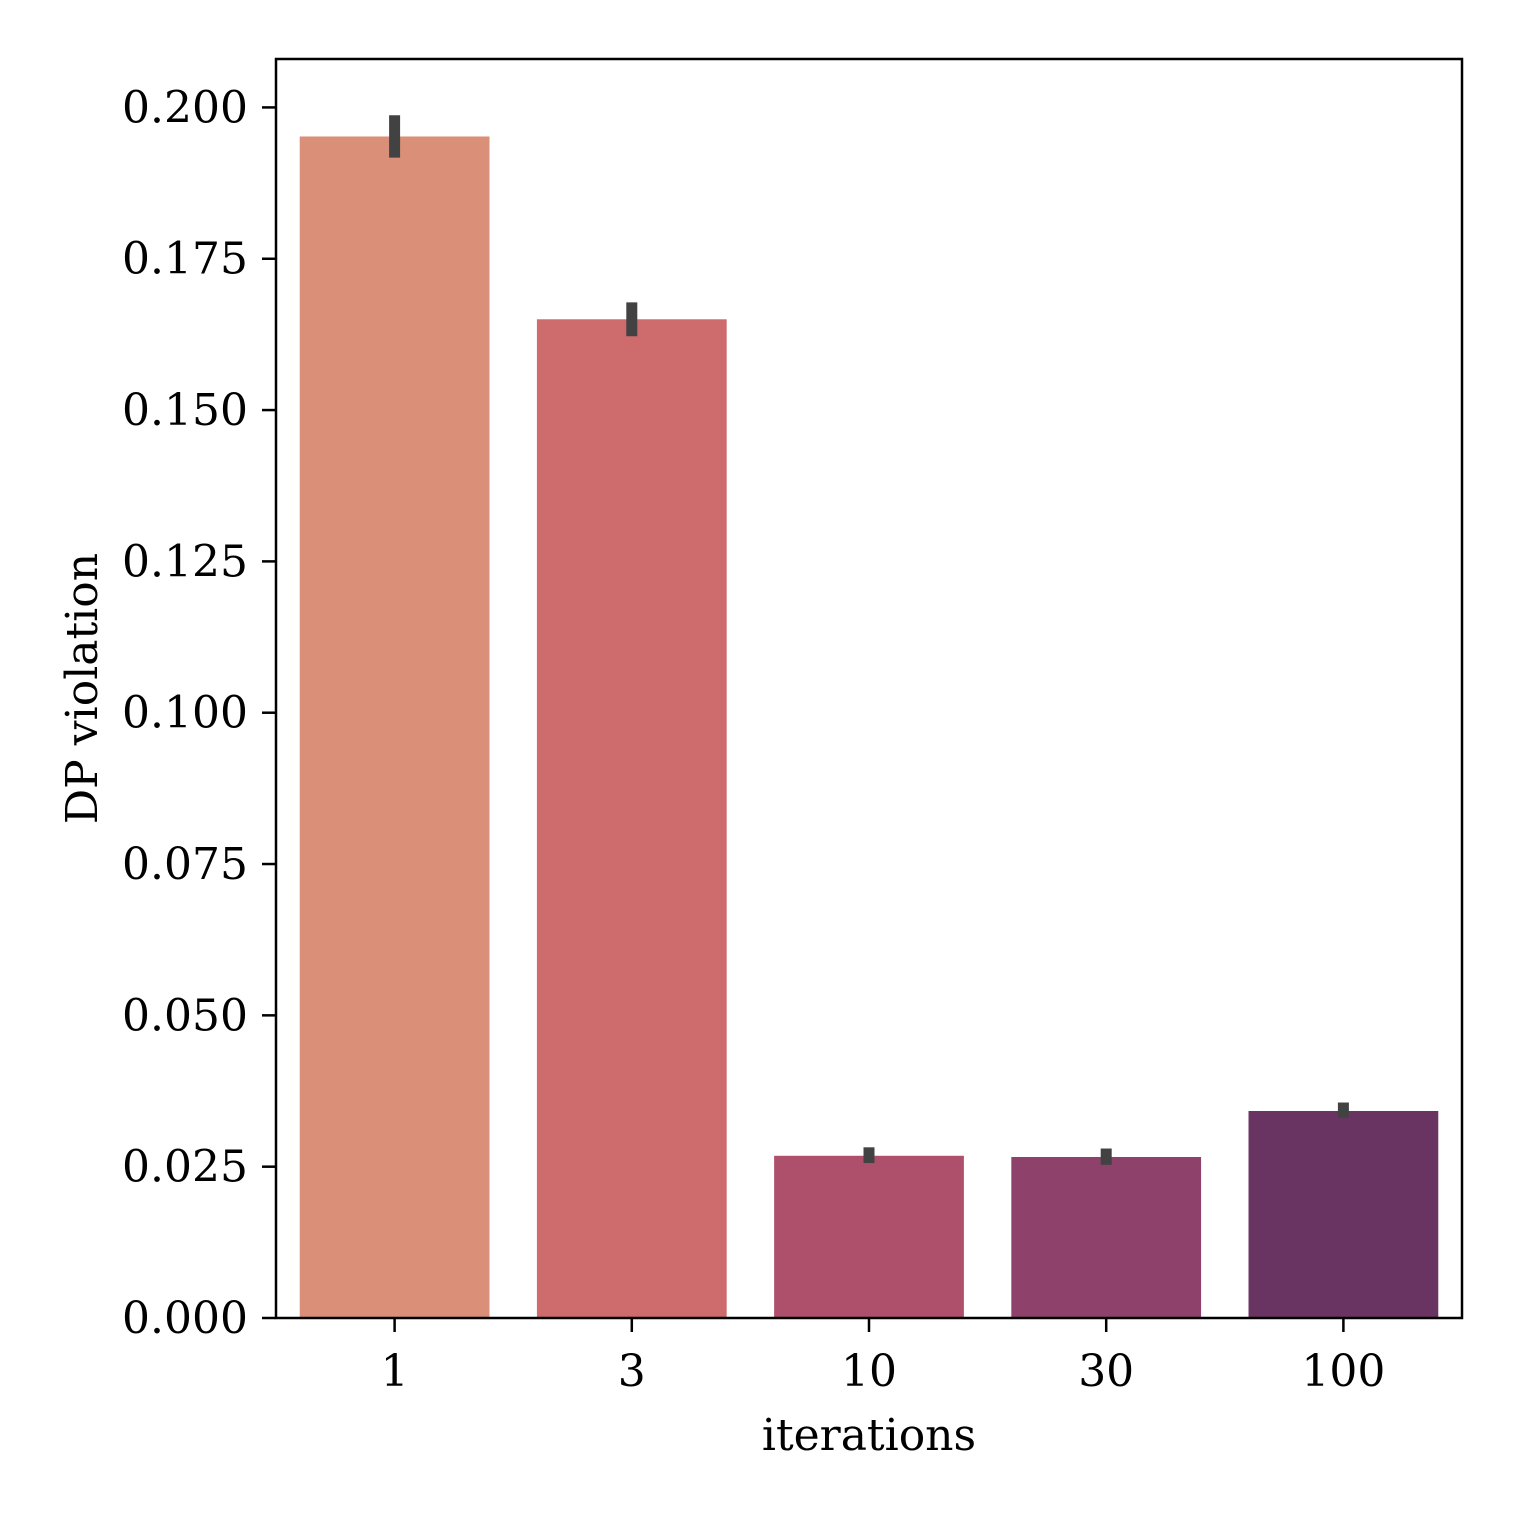  Describe the element at coordinates (185, 1318) in the screenshot. I see `y-tick-label: 0.000` at that location.